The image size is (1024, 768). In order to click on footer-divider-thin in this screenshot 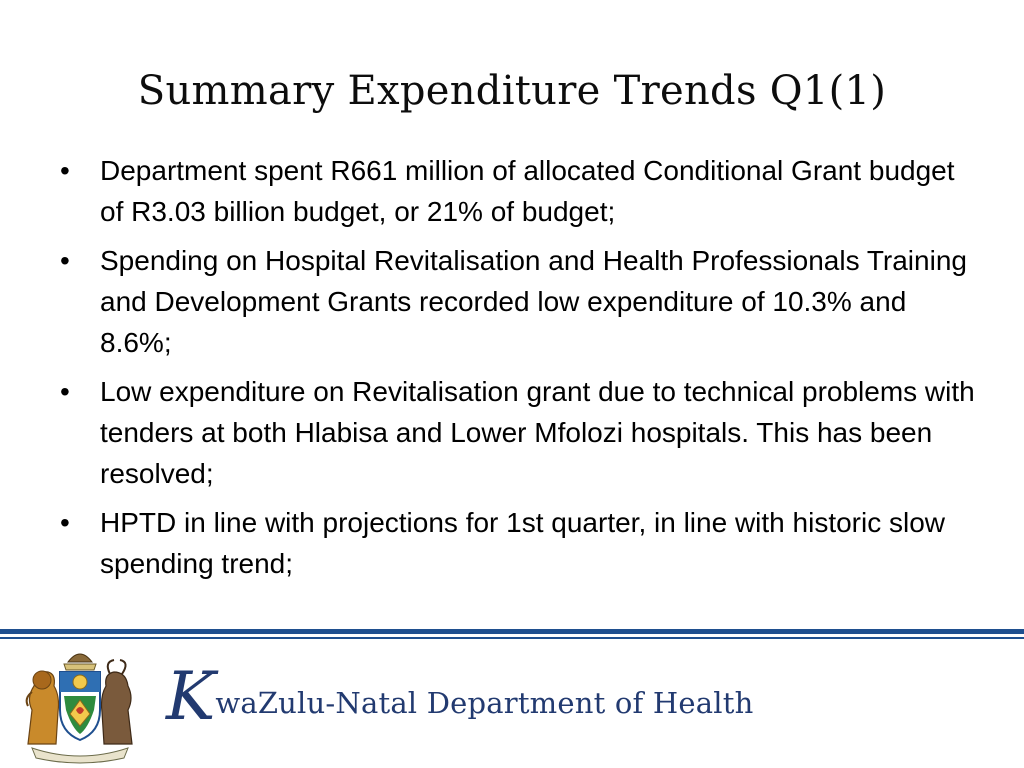, I will do `click(512, 638)`.